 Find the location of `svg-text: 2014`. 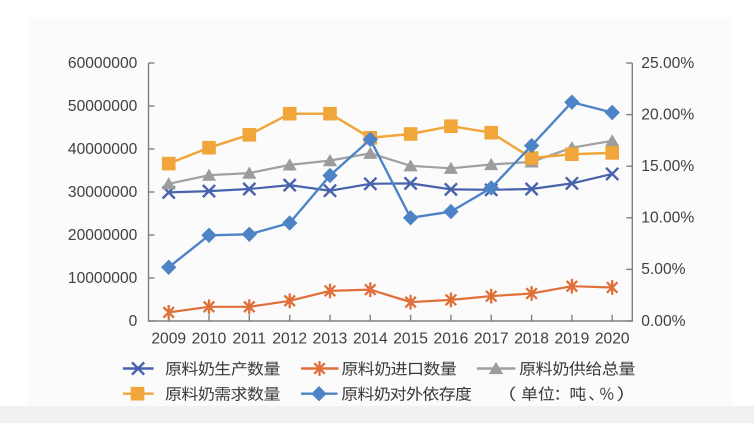

svg-text: 2014 is located at coordinates (370, 339).